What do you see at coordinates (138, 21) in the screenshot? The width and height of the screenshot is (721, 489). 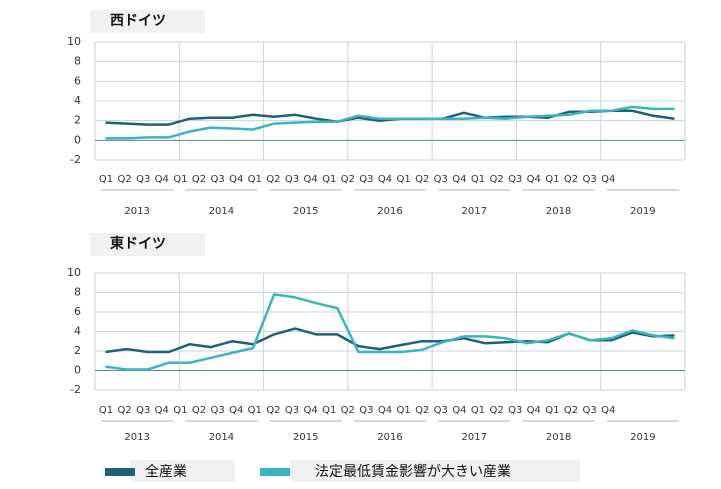 I see `chart-title: 西ドイツ` at bounding box center [138, 21].